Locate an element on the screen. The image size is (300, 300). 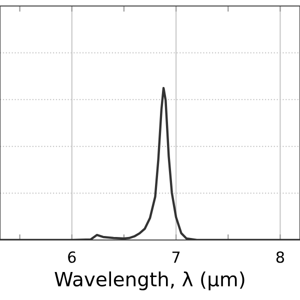
x-tick-label: 7 is located at coordinates (176, 257).